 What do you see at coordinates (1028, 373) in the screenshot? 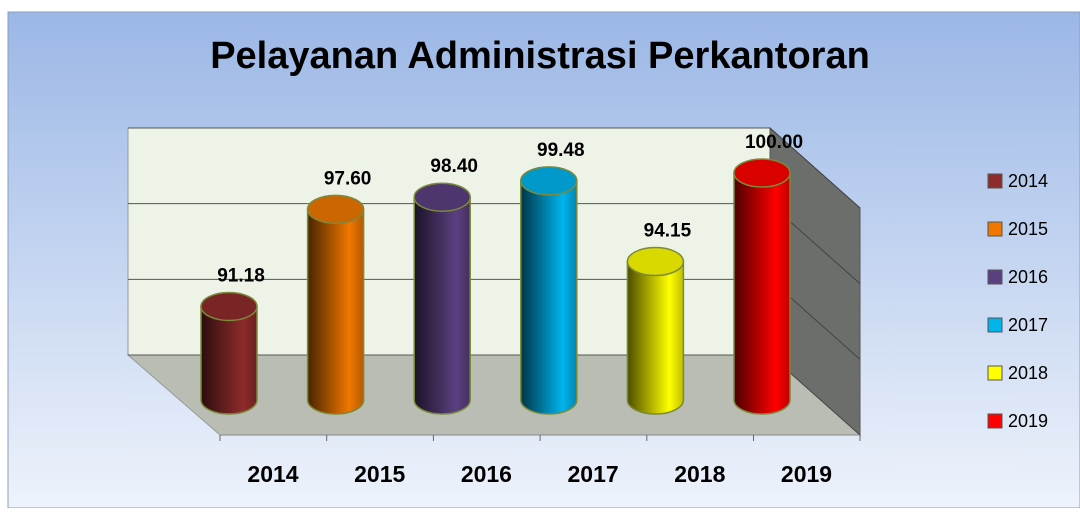
I see `legend-label: 2018` at bounding box center [1028, 373].